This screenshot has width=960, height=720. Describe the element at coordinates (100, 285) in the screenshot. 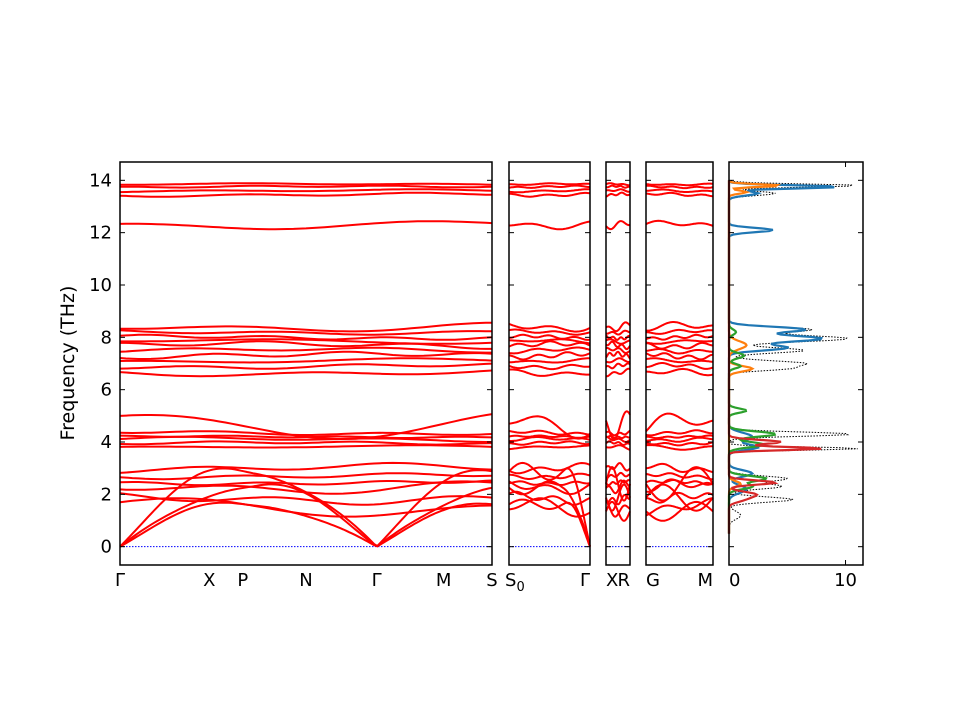

I see `y-tick-label: 10` at that location.